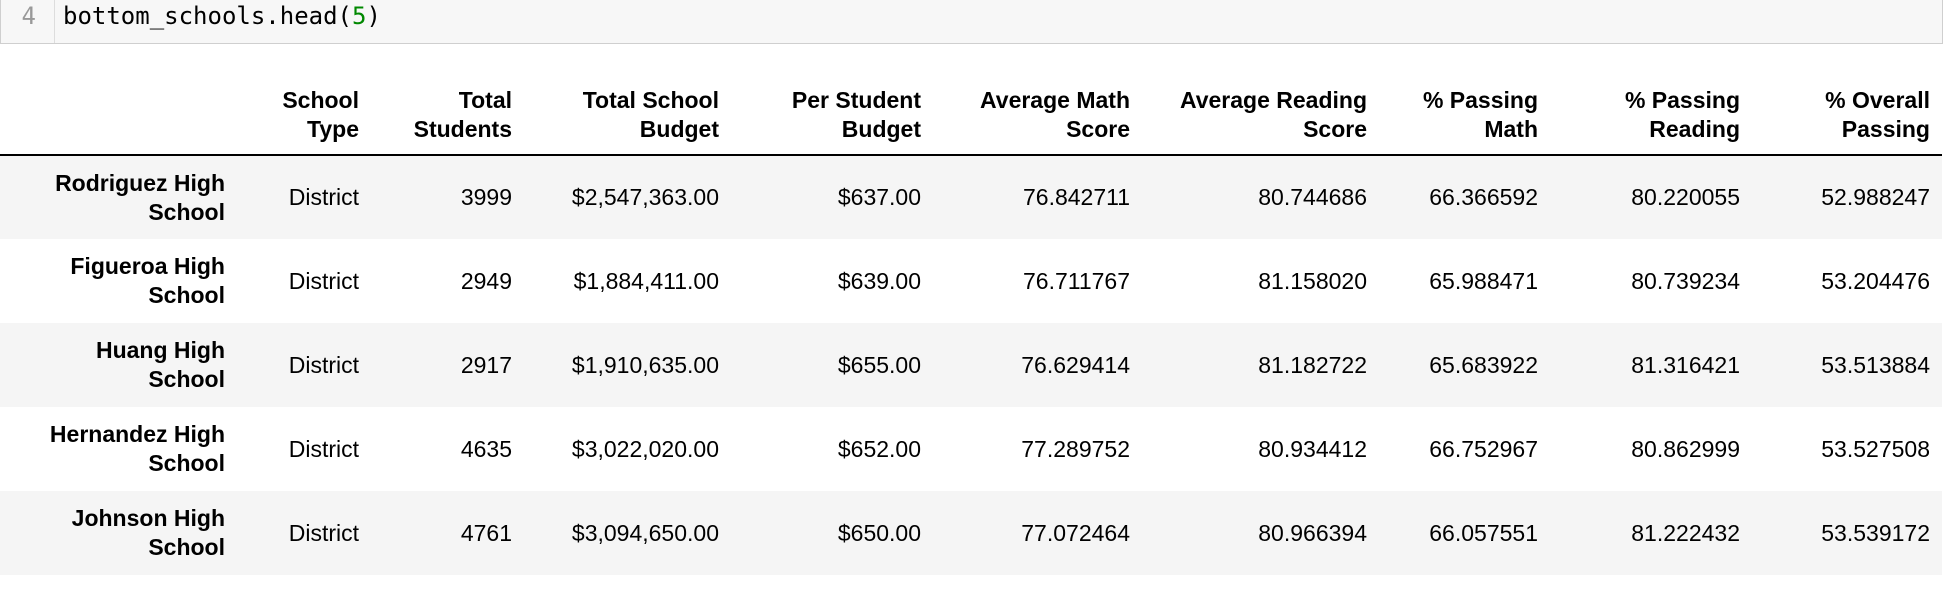  I want to click on row-index-school-name: Rodriguez High School, so click(140, 197).